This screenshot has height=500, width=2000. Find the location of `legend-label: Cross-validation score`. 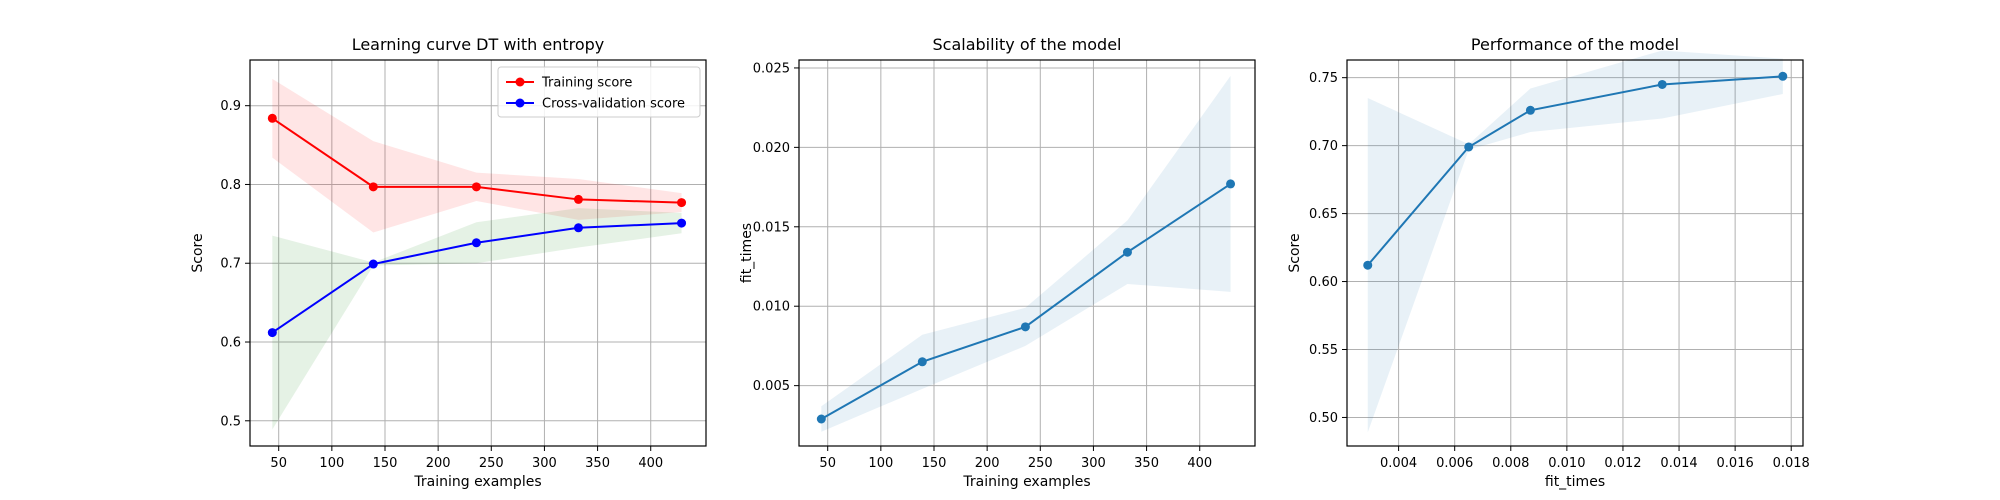

legend-label: Cross-validation score is located at coordinates (613, 104).